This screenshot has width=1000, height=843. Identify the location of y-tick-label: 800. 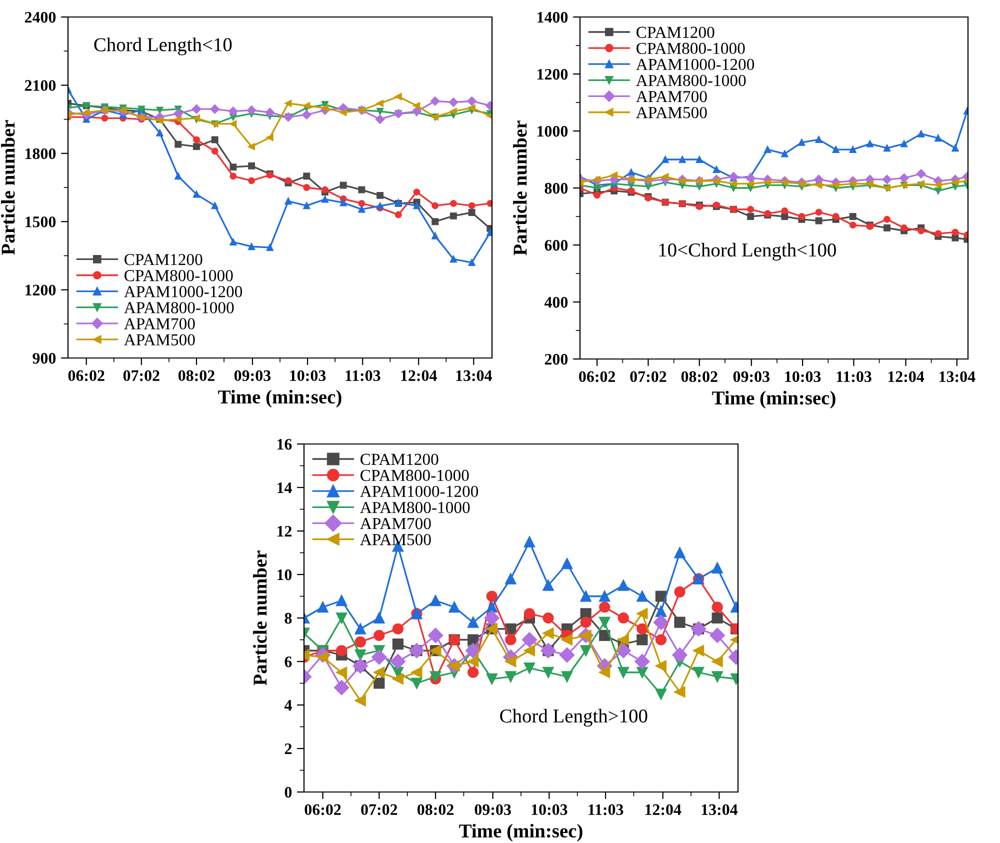
(556, 188).